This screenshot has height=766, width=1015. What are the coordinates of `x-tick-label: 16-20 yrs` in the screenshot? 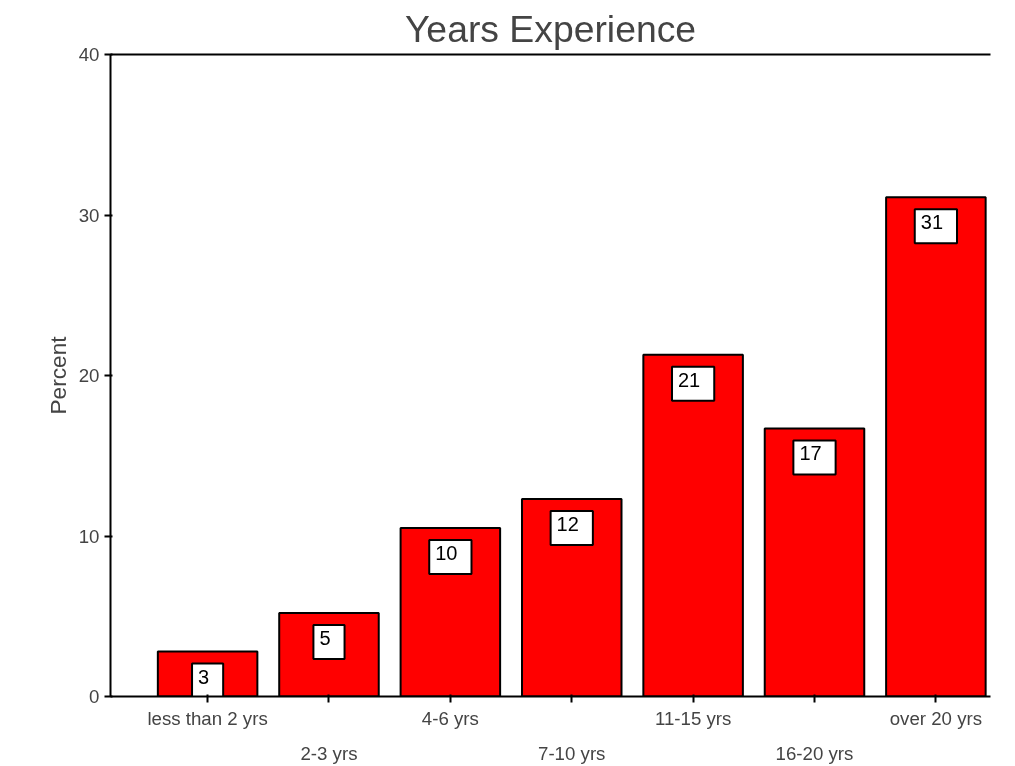 It's located at (814, 753).